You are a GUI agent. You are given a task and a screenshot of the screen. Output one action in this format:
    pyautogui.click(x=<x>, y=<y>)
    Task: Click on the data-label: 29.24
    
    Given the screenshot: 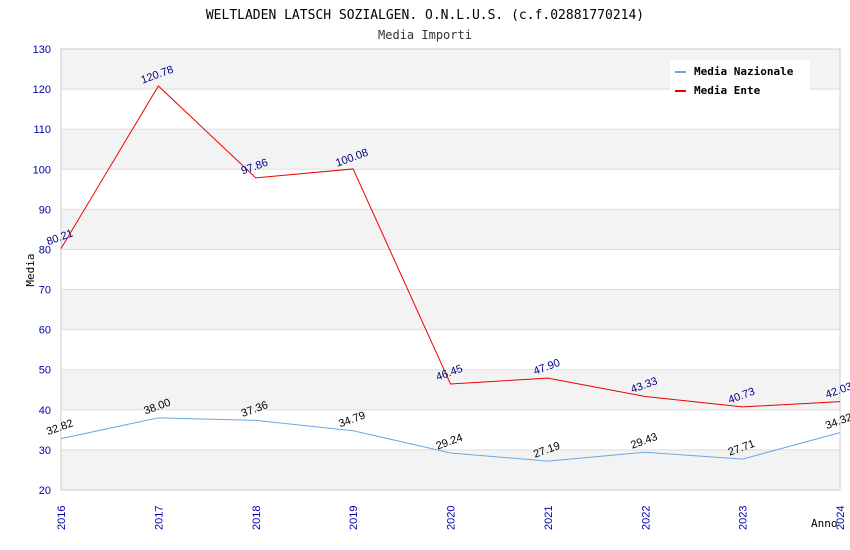 What is the action you would take?
    pyautogui.click(x=449, y=442)
    